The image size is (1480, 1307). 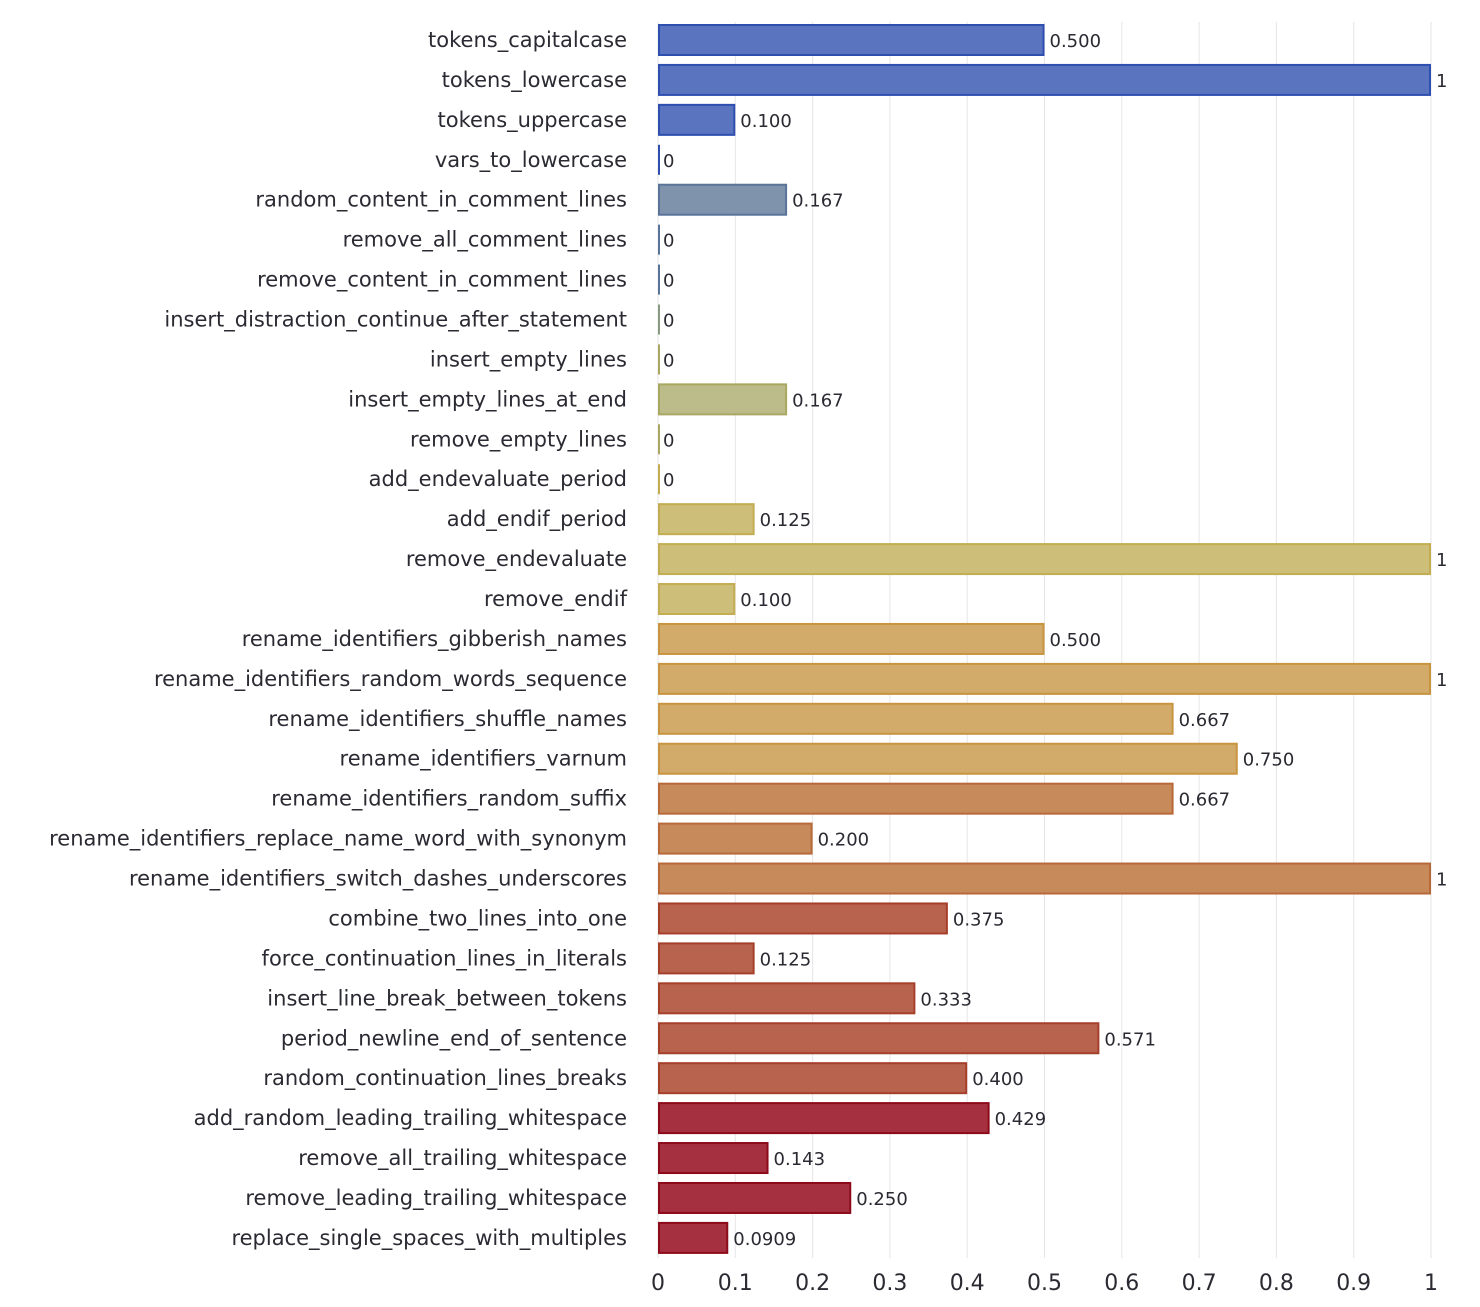 I want to click on x-tick-label: 0.5, so click(x=1044, y=1283).